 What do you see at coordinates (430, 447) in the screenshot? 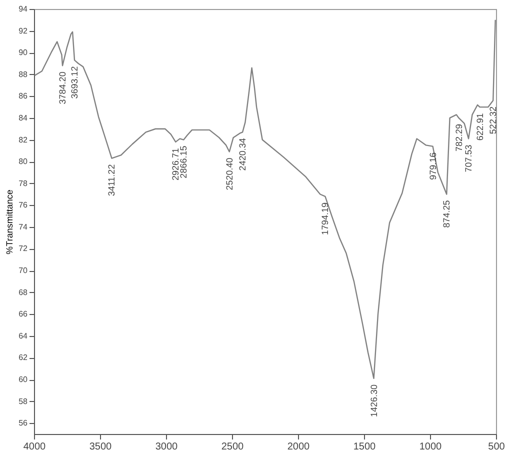
I see `x-tick-label: 1000` at bounding box center [430, 447].